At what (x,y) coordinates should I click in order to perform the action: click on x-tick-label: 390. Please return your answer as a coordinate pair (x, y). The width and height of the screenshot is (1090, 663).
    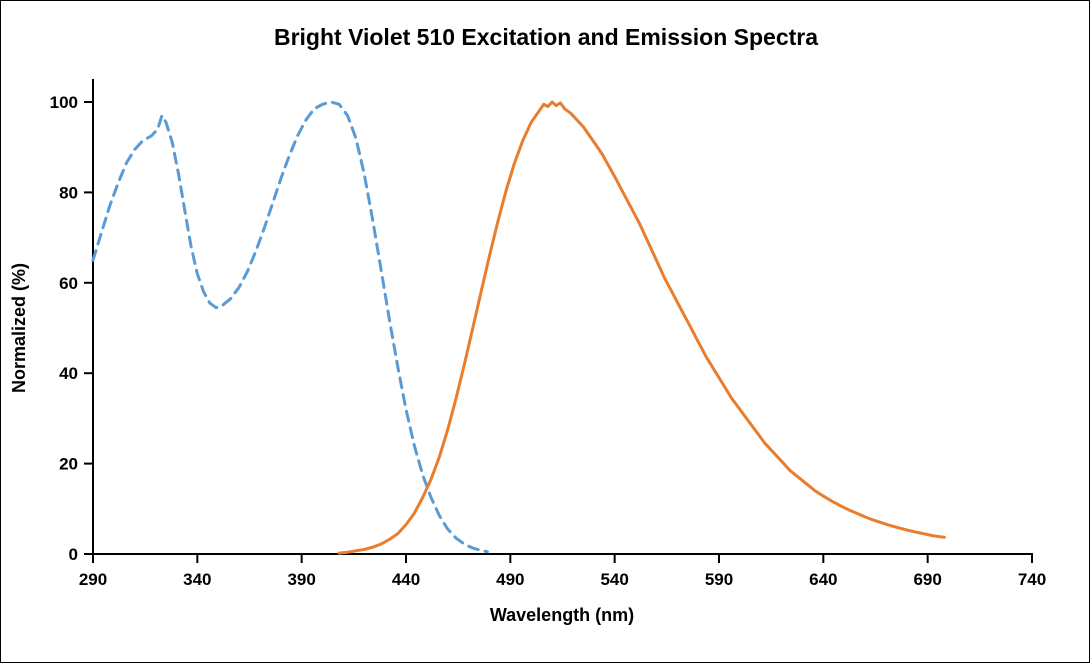
    Looking at the image, I should click on (301, 579).